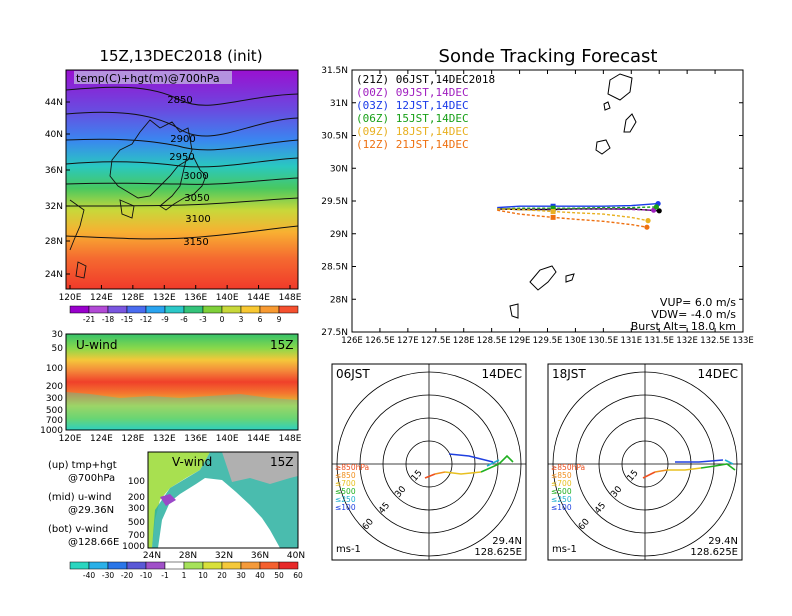 The width and height of the screenshot is (792, 616). I want to click on contour-label: 3000, so click(195, 176).